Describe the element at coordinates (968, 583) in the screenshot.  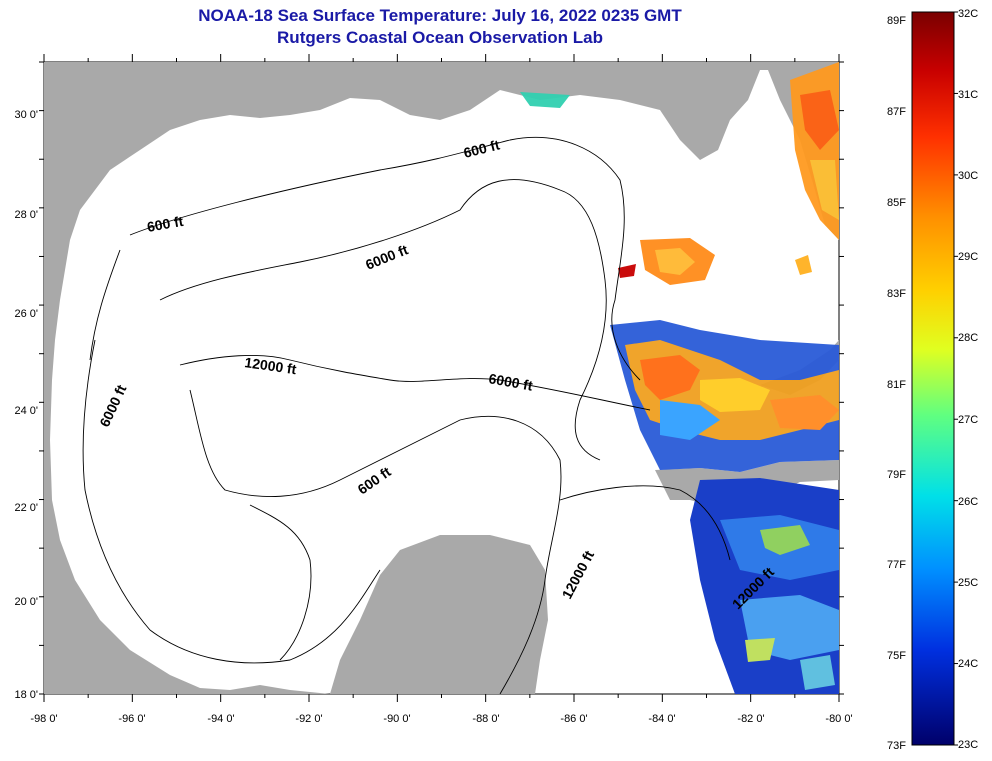
I see `colorbar-celsius-label: 25C` at that location.